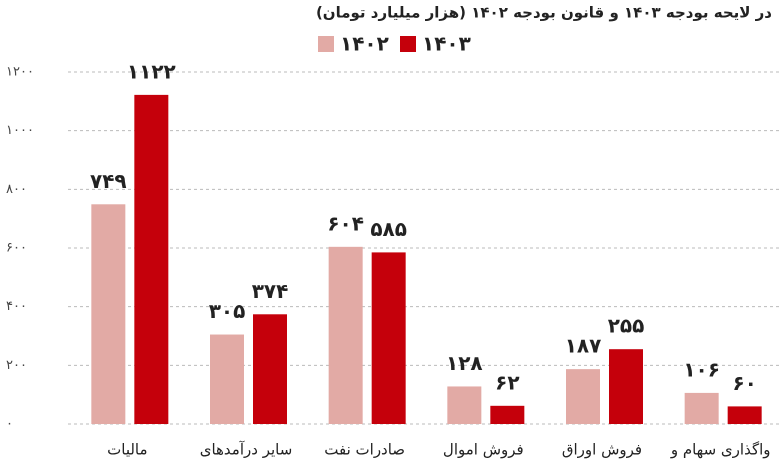 Image resolution: width=780 pixels, height=470 pixels. Describe the element at coordinates (701, 369) in the screenshot. I see `value-label: ۱۰۶` at that location.